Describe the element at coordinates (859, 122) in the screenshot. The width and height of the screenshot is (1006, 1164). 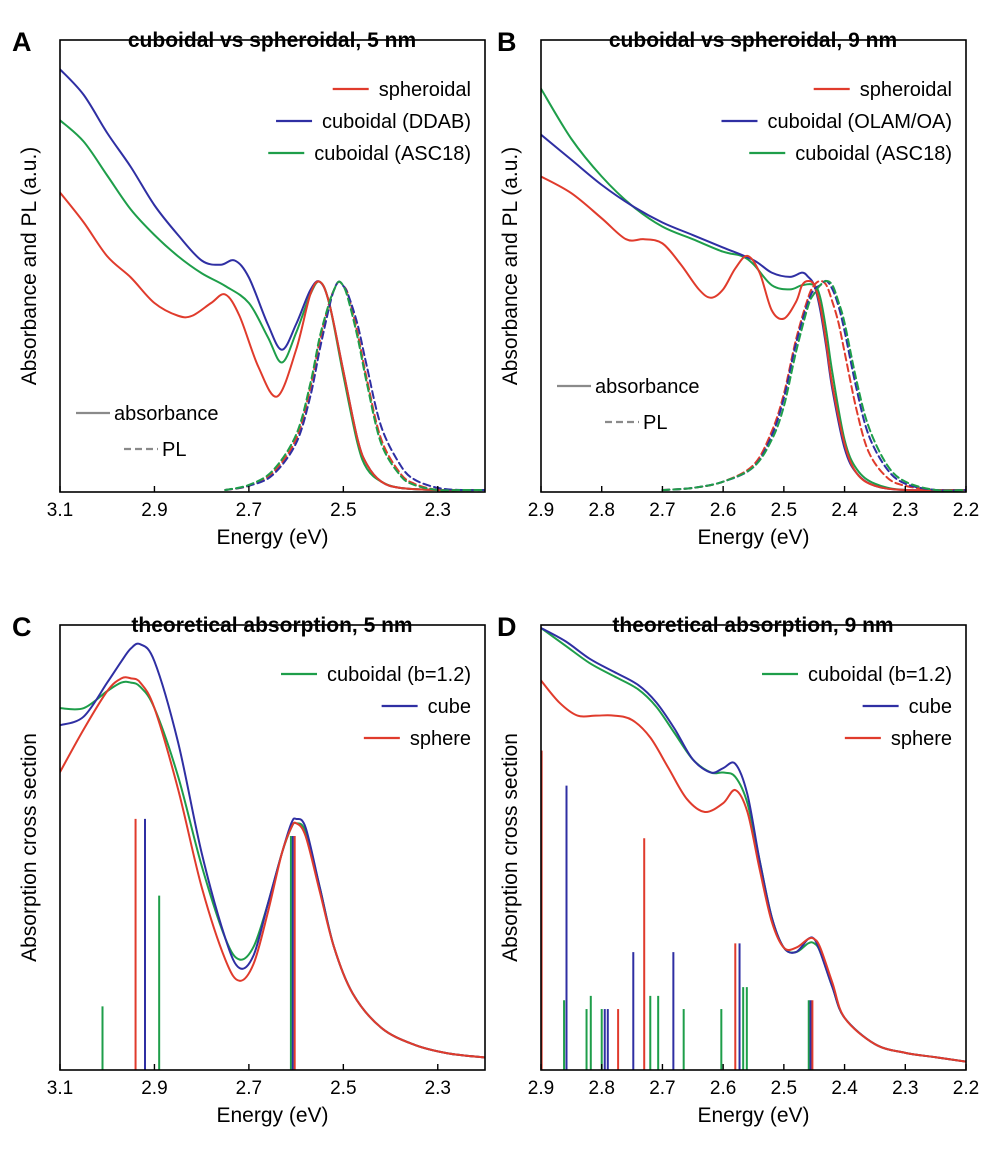
I see `legend-label: cuboidal (OLAM/OA)` at that location.